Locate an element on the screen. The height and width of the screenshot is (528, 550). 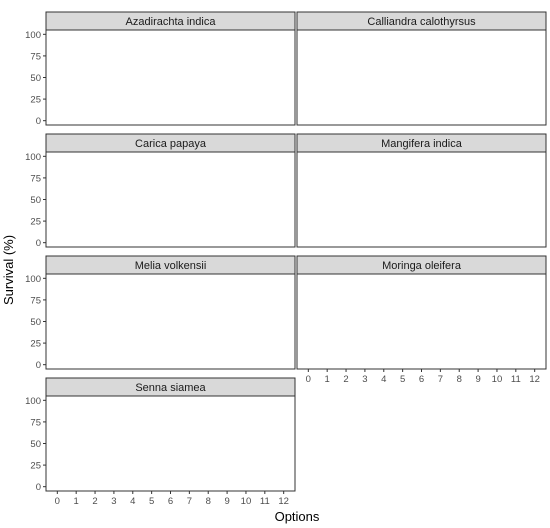
panel-azadirachta-indica: Azadirachta indica 0 25 50 75 100 is located at coordinates (160, 69).